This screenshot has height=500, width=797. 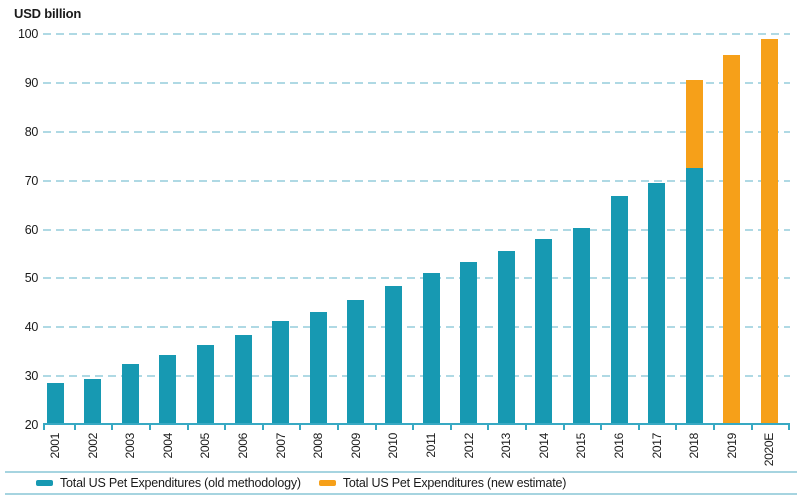 I want to click on bar-2001, so click(x=55, y=229).